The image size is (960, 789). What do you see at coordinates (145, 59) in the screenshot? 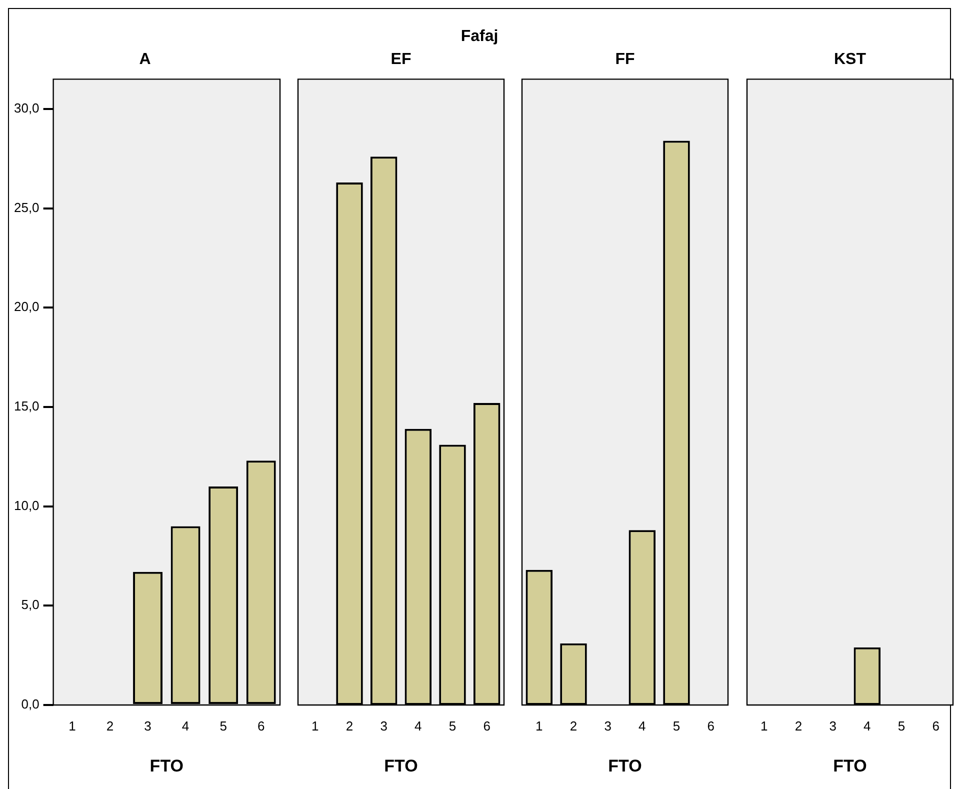
I see `chart-title: A` at bounding box center [145, 59].